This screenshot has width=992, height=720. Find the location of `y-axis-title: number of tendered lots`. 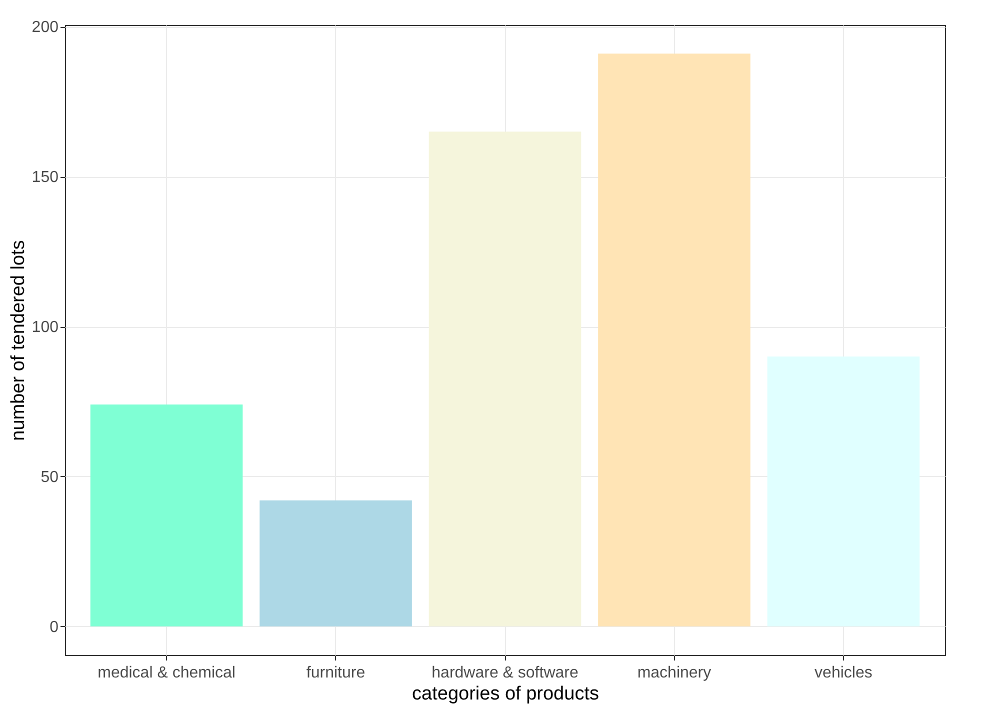

y-axis-title: number of tendered lots is located at coordinates (18, 340).